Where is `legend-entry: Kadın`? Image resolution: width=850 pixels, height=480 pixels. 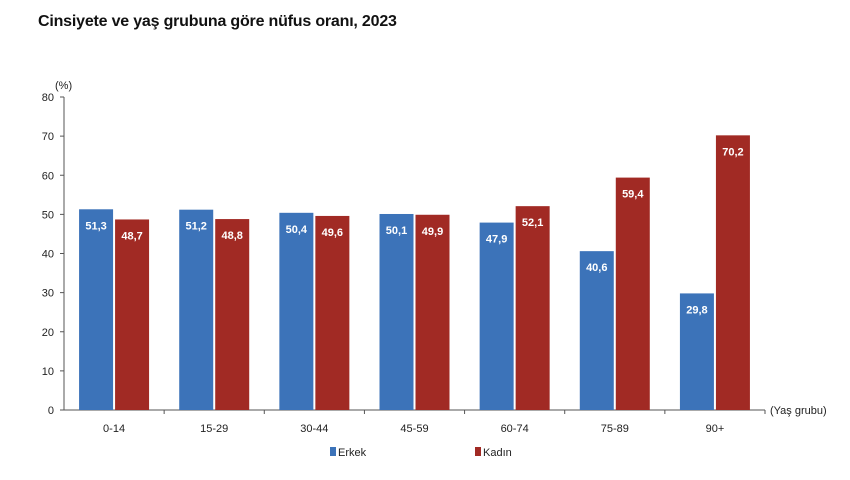
legend-entry: Kadın is located at coordinates (497, 453).